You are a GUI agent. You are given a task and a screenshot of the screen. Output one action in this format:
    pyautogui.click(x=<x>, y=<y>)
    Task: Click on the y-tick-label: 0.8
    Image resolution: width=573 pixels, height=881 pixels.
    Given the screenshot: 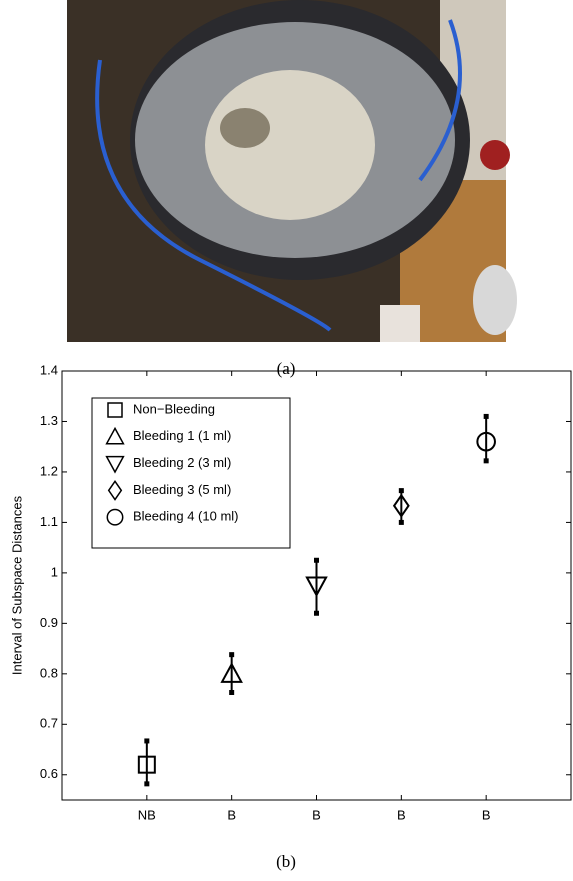 What is the action you would take?
    pyautogui.click(x=49, y=672)
    